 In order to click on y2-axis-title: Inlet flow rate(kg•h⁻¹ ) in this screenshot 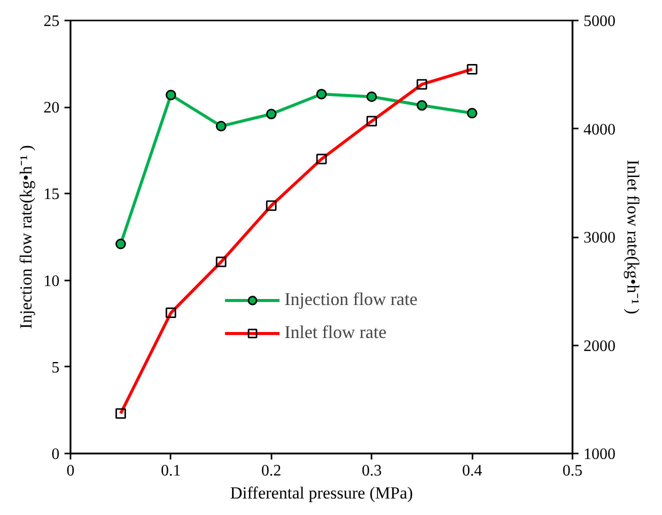, I will do `click(633, 237)`.